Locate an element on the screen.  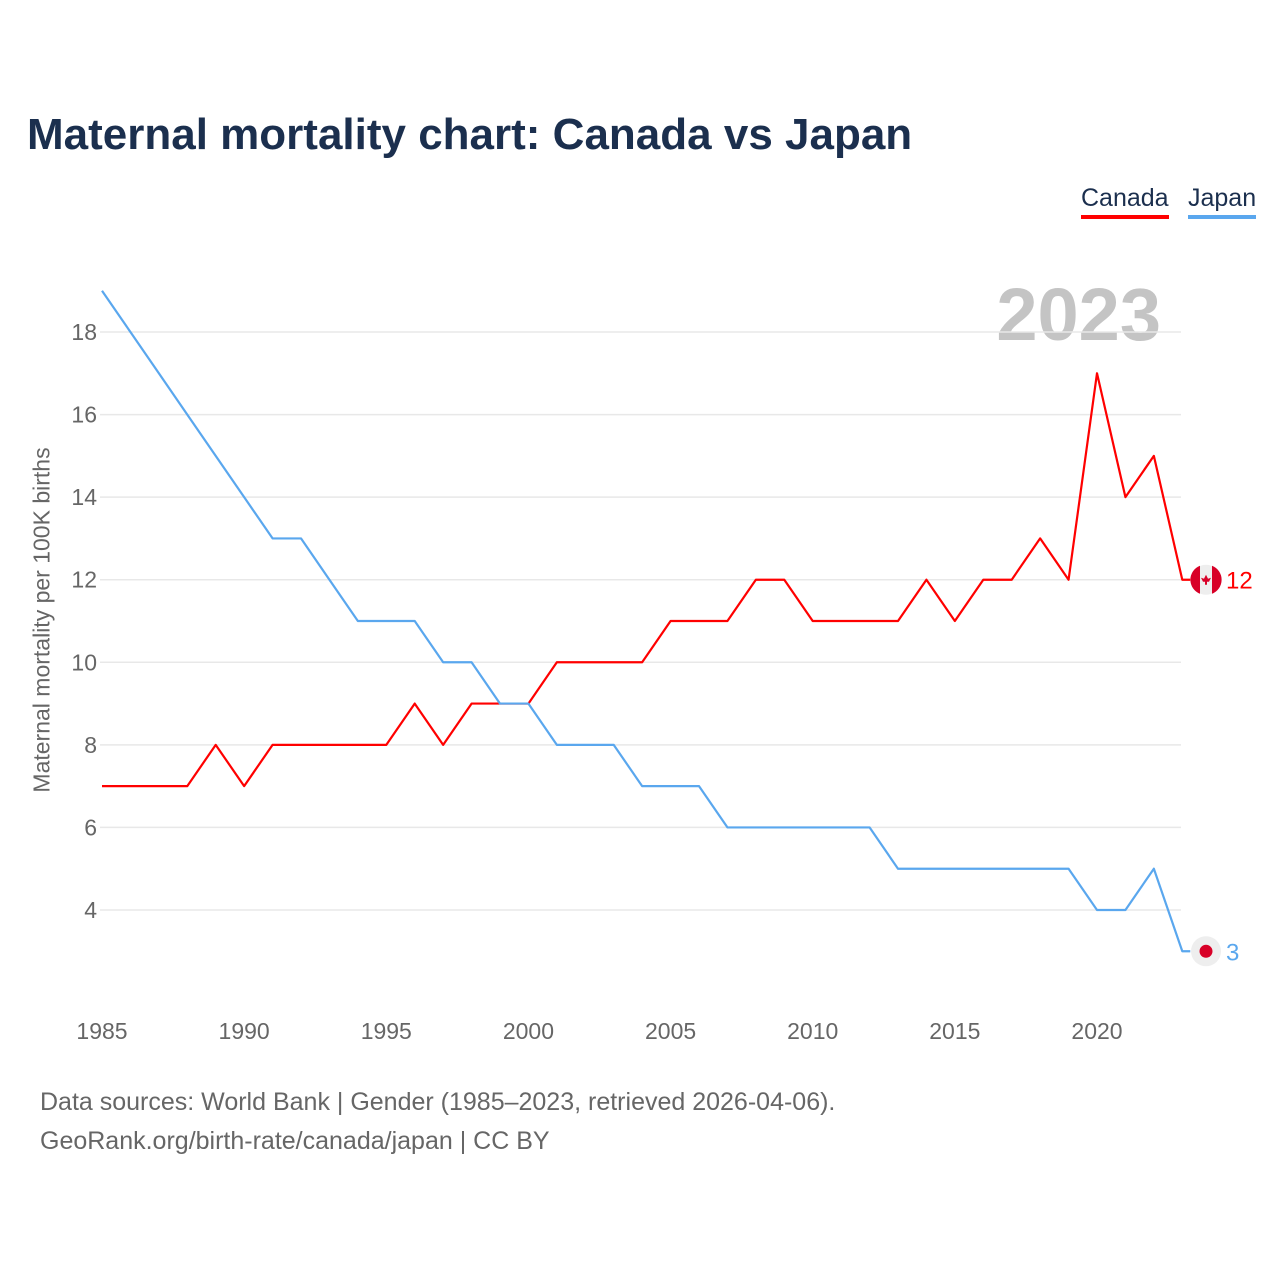
legend-canada: Canada is located at coordinates (1125, 201).